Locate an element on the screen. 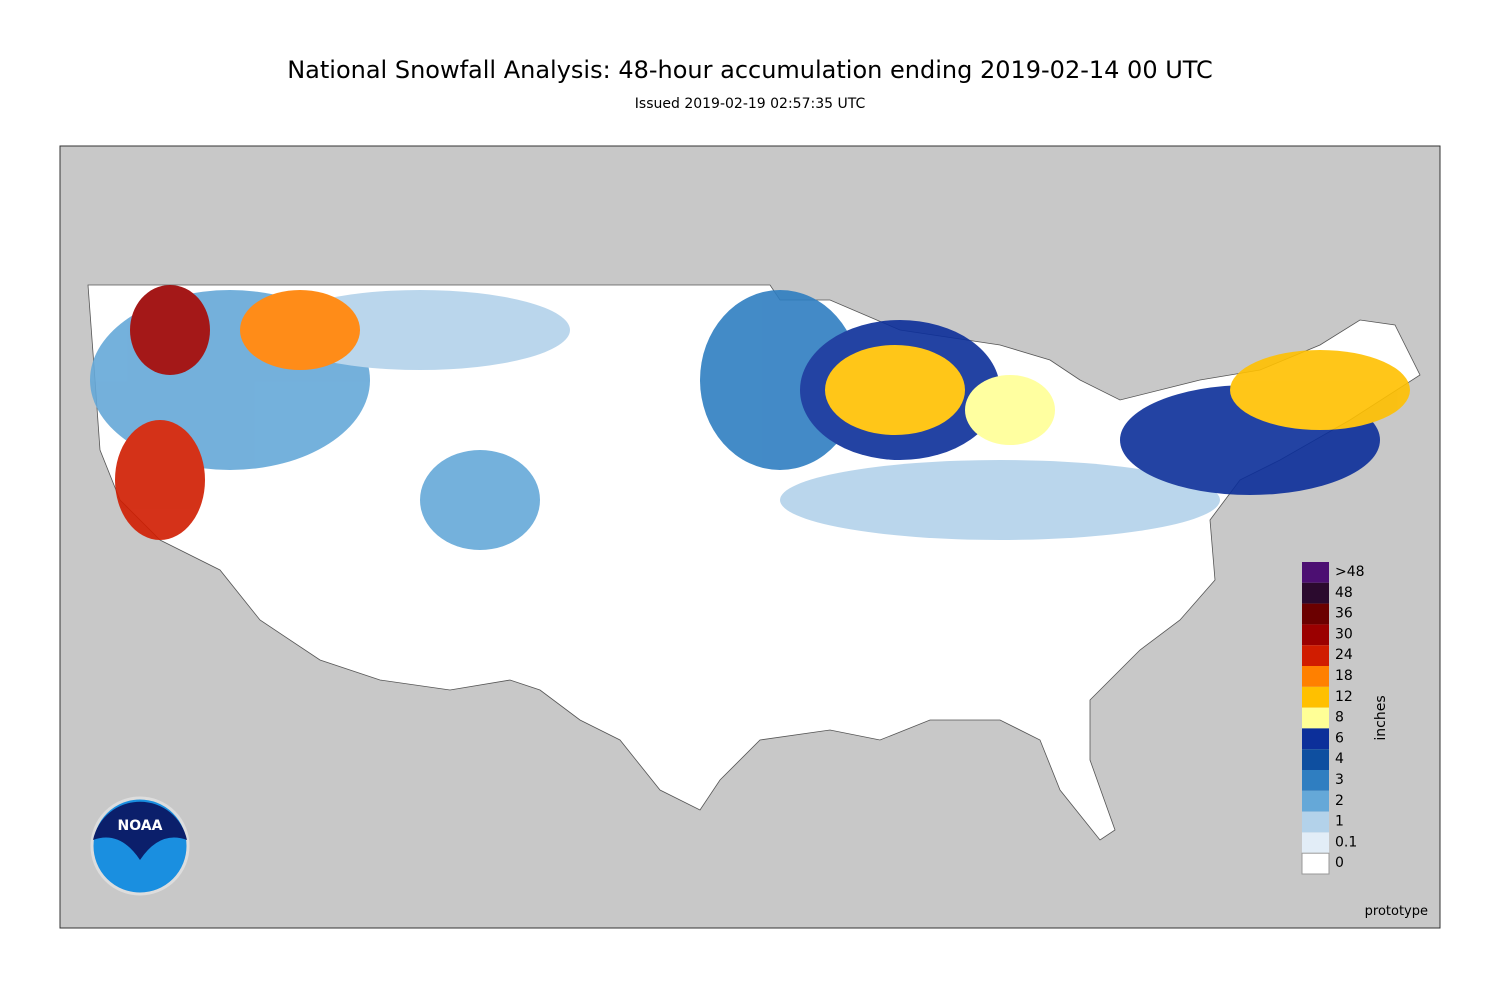 This screenshot has width=1500, height=982. legend-label: 48 is located at coordinates (1344, 593).